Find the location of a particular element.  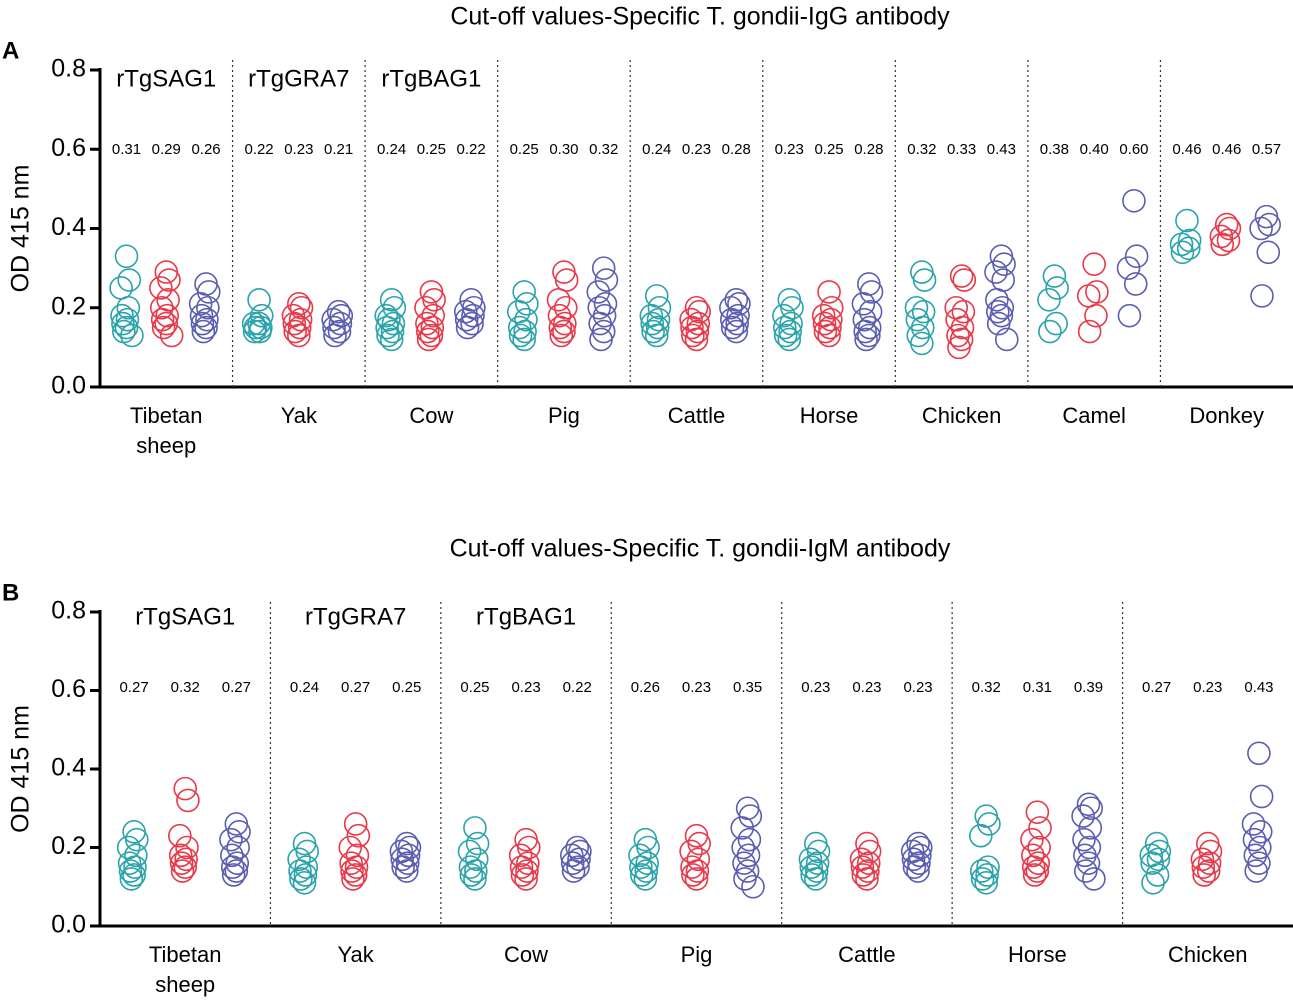

cutoff-label: 0.27 is located at coordinates (1156, 687).